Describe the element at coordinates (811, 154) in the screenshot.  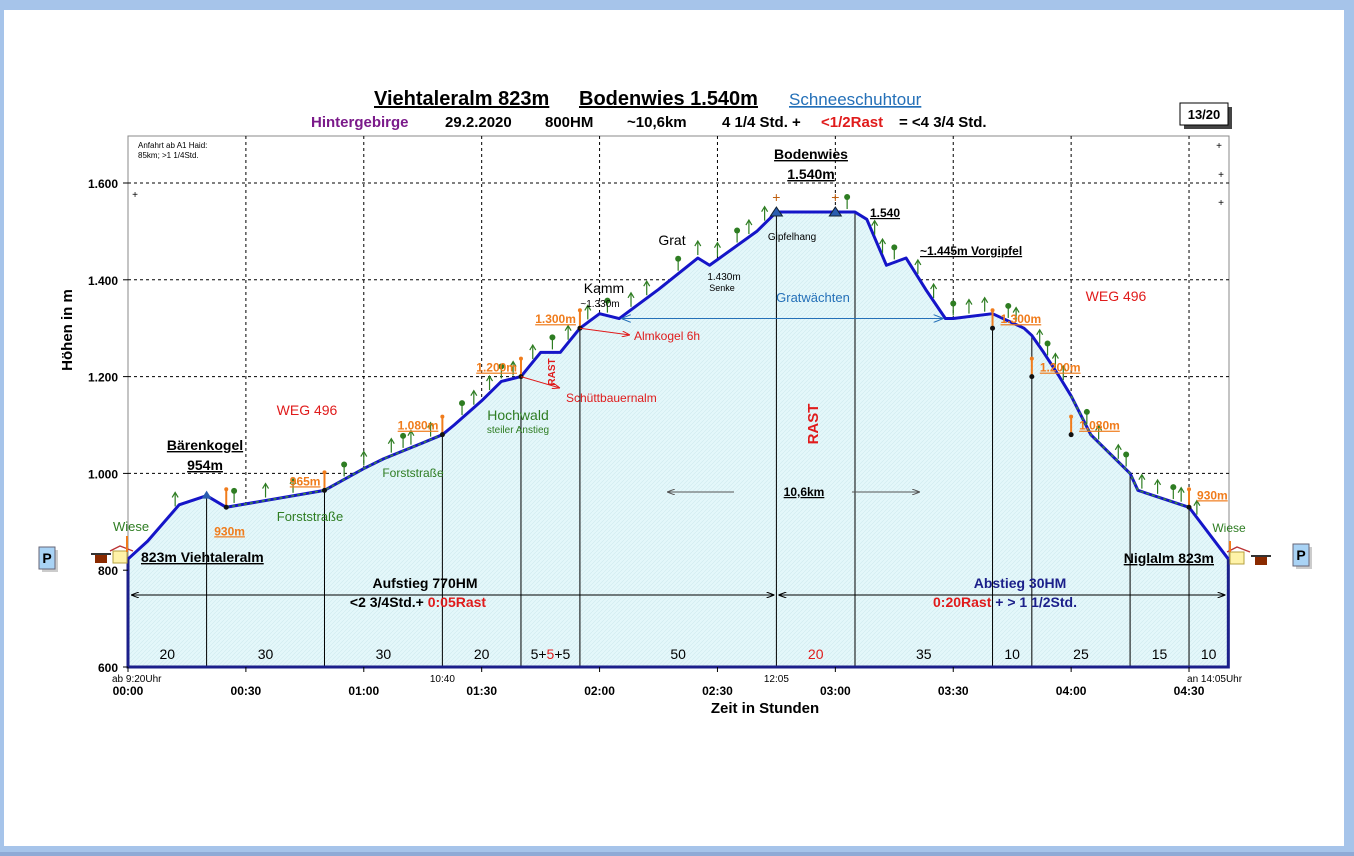
I see `summit-label: Bodenwies` at that location.